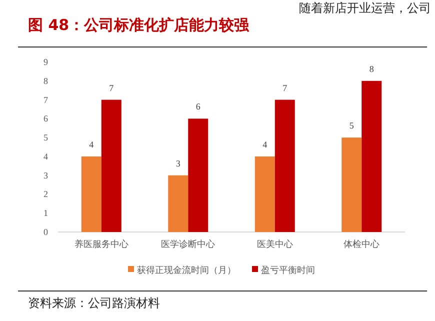  Describe the element at coordinates (46, 119) in the screenshot. I see `y-tick-label: 6` at that location.